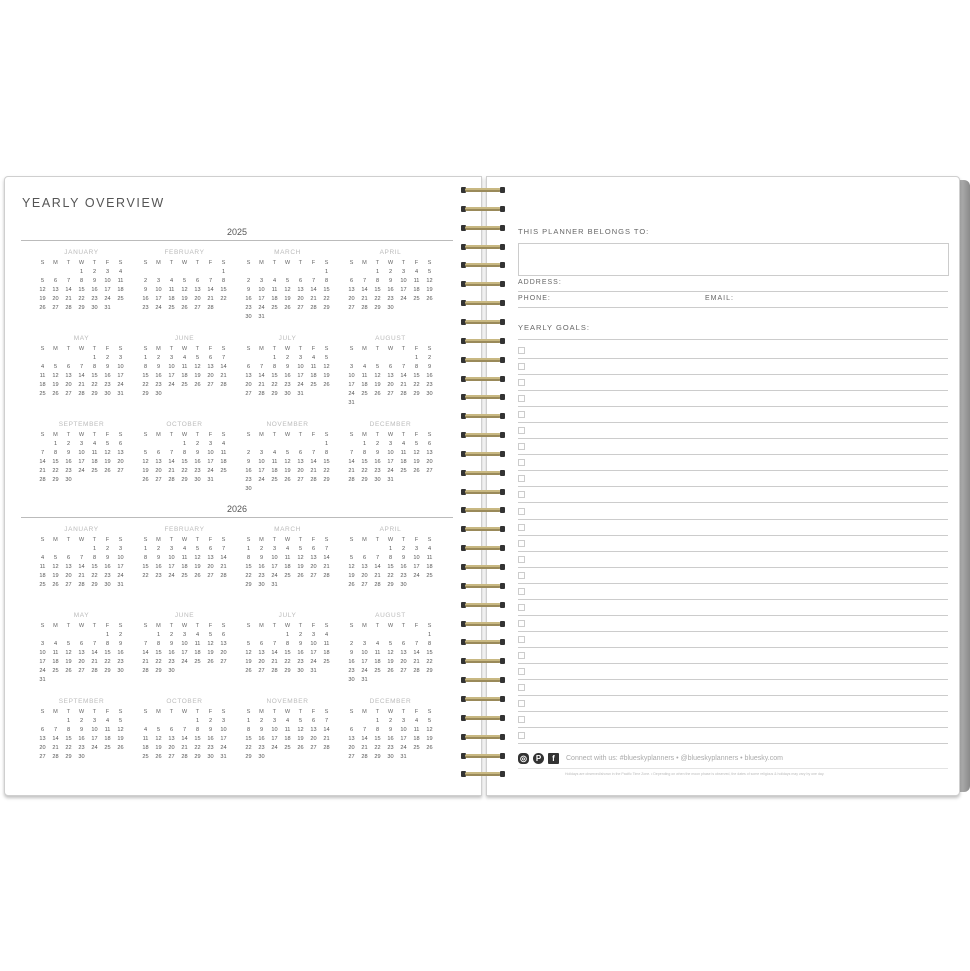 The image size is (970, 971). Describe the element at coordinates (733, 307) in the screenshot. I see `phone-email-line` at that location.